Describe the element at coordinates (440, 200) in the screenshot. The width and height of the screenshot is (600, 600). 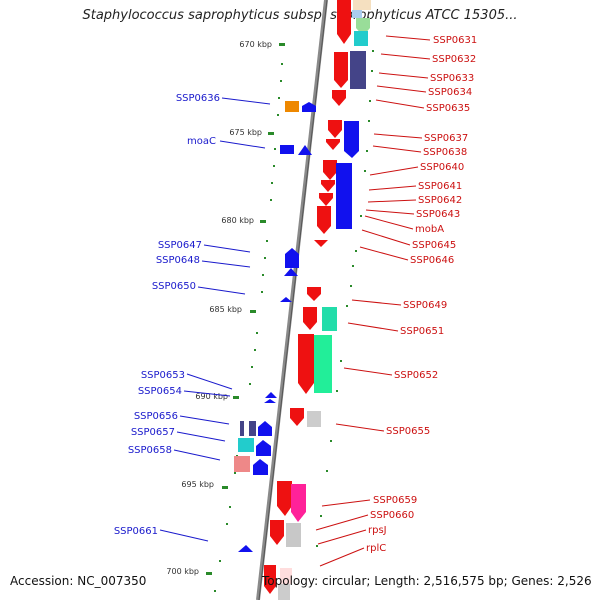
I see `gene-label: SSP0642` at that location.